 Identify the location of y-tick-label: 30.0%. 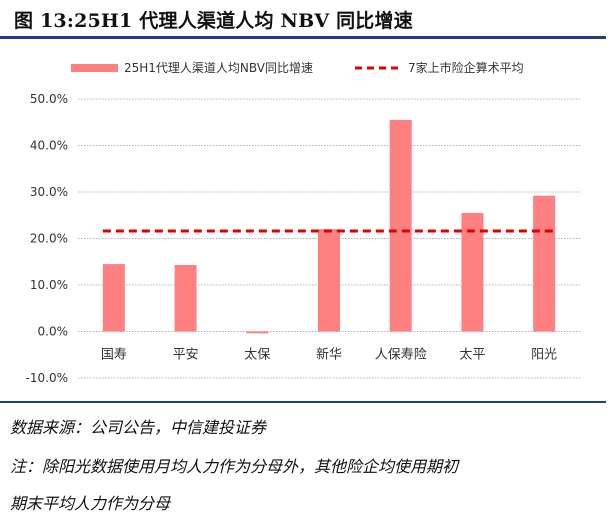
(49, 192).